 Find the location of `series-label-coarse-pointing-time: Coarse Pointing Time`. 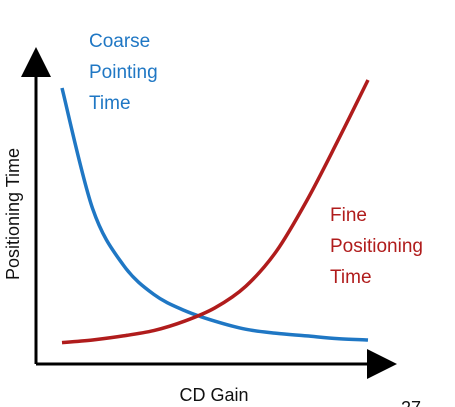

series-label-coarse-pointing-time: Coarse Pointing Time is located at coordinates (126, 72).